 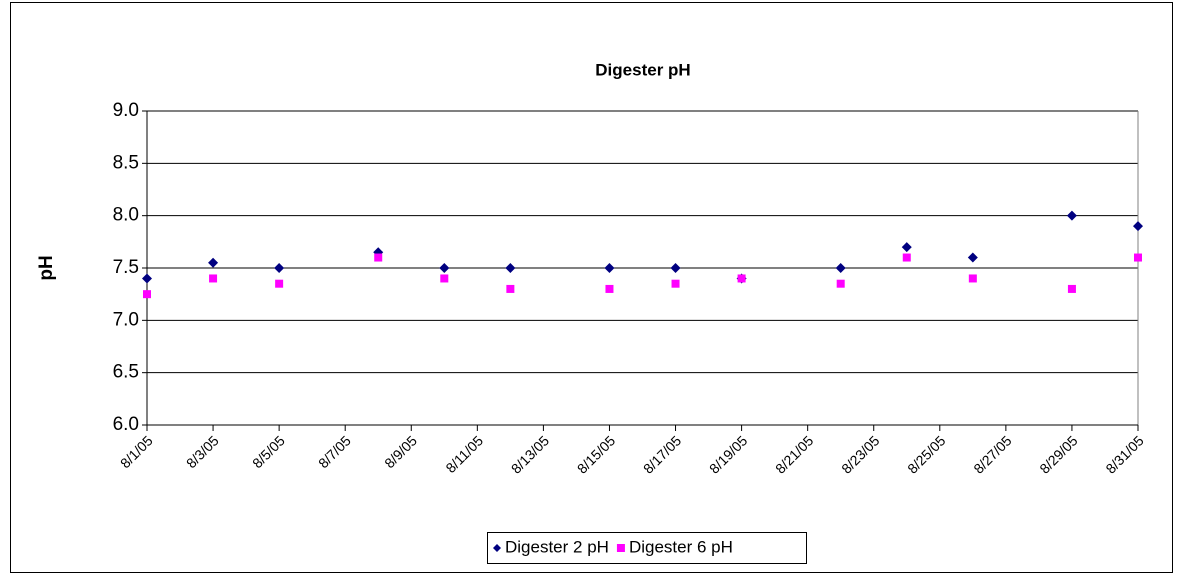 What do you see at coordinates (126, 110) in the screenshot?
I see `y-tick-label: 9.0` at bounding box center [126, 110].